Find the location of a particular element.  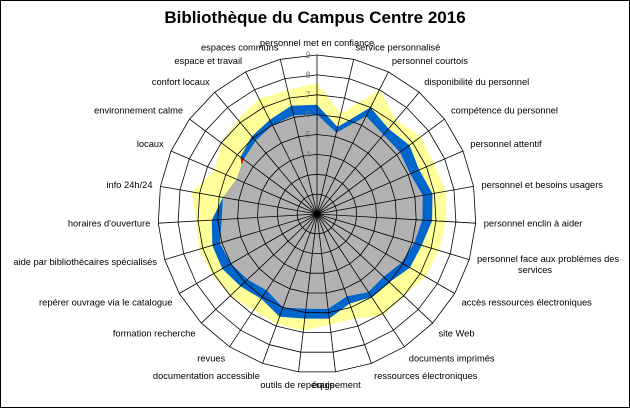

axis-label: locaux is located at coordinates (150, 144).